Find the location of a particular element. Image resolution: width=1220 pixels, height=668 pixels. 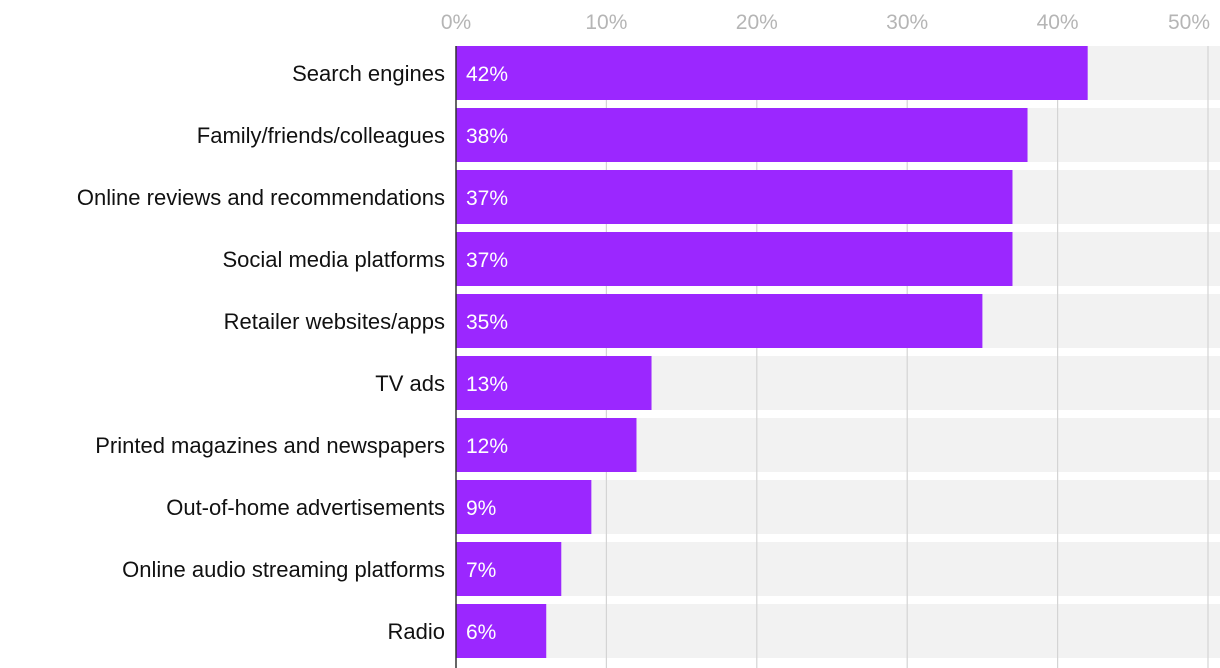

value-label: 7% is located at coordinates (481, 570).